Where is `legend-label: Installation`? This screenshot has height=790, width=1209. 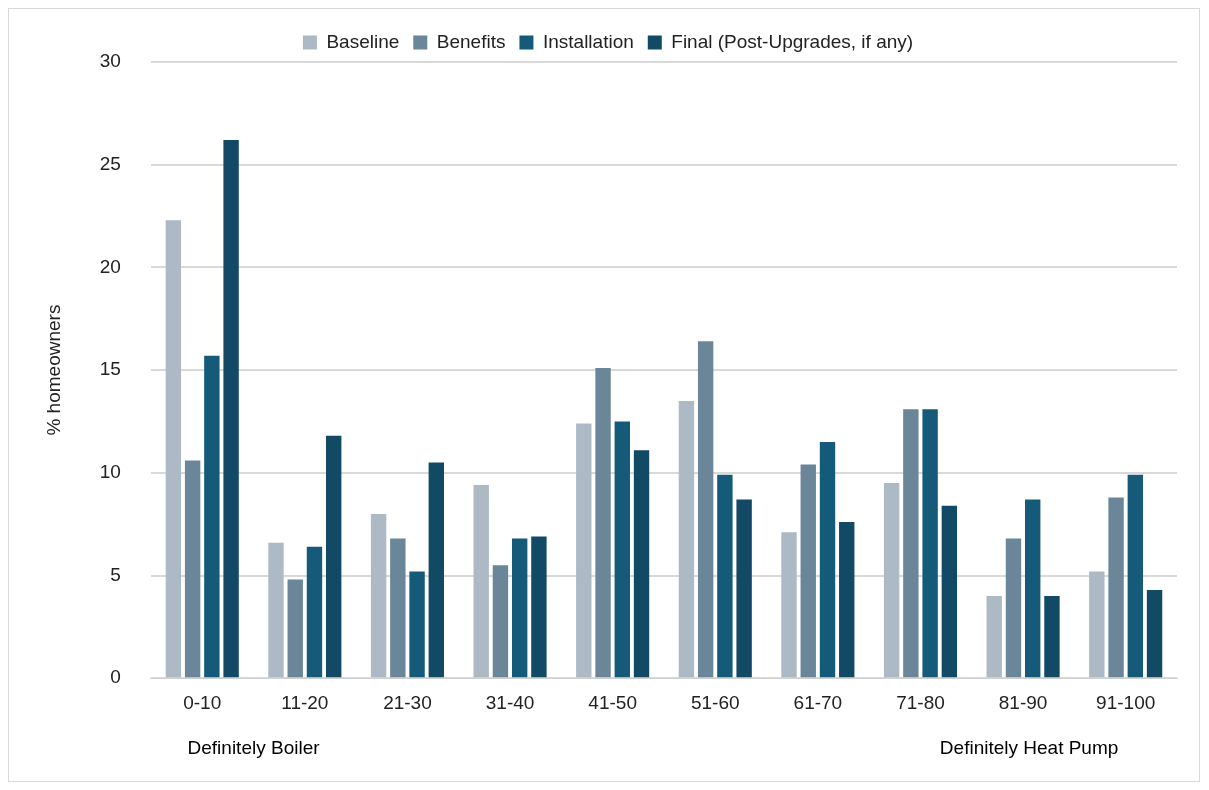
legend-label: Installation is located at coordinates (588, 41).